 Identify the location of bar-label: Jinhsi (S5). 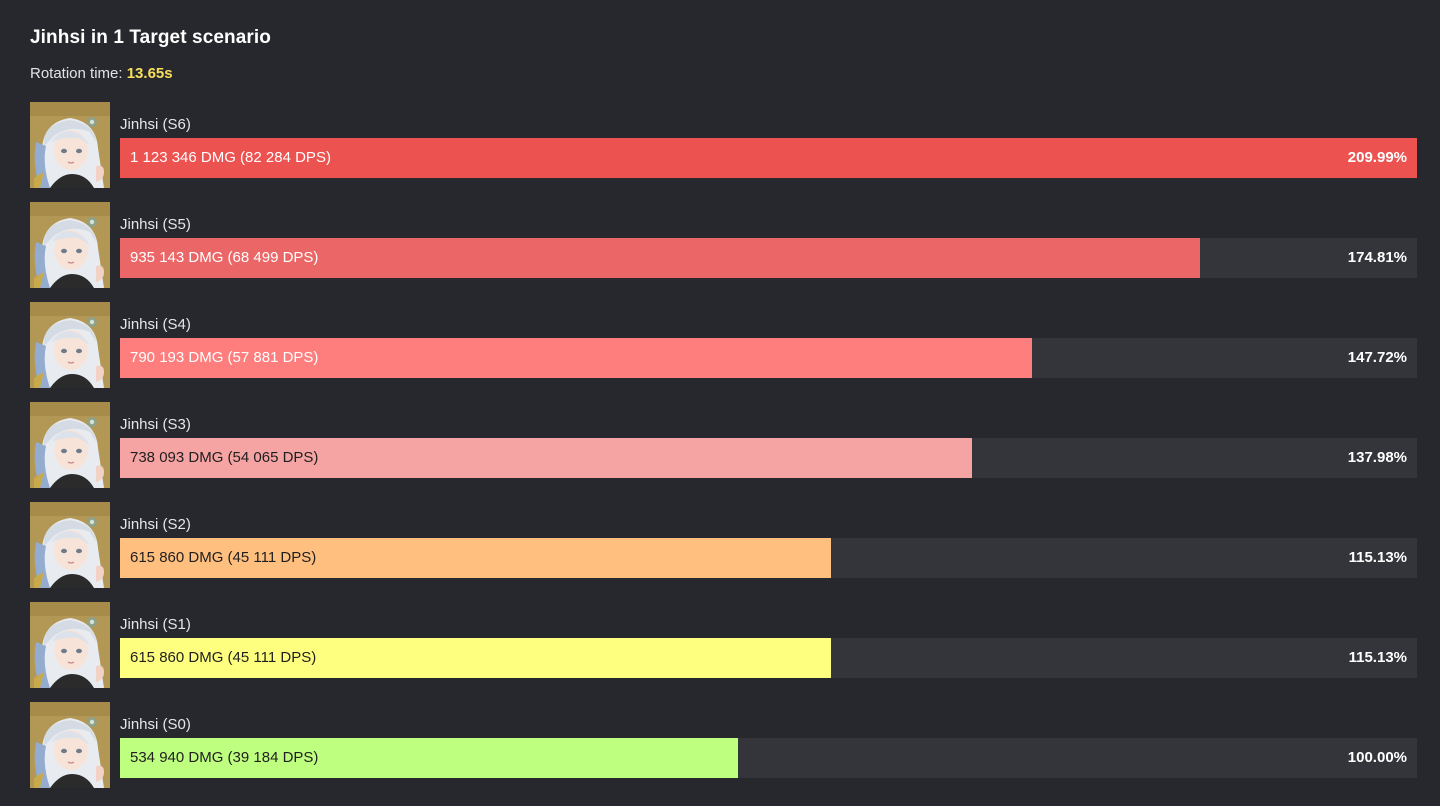
(155, 224).